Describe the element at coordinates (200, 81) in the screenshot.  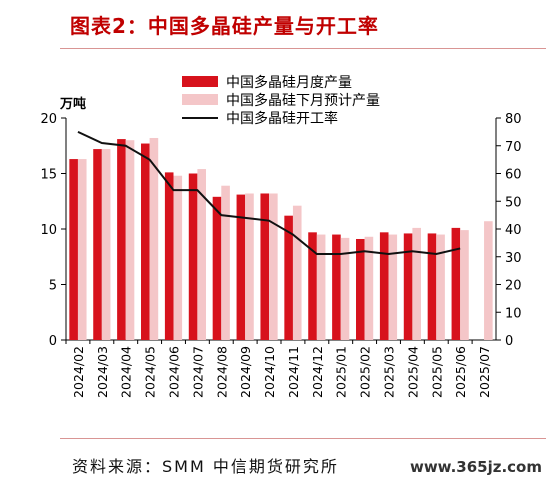
I see `legend-monthly-output-swatch` at that location.